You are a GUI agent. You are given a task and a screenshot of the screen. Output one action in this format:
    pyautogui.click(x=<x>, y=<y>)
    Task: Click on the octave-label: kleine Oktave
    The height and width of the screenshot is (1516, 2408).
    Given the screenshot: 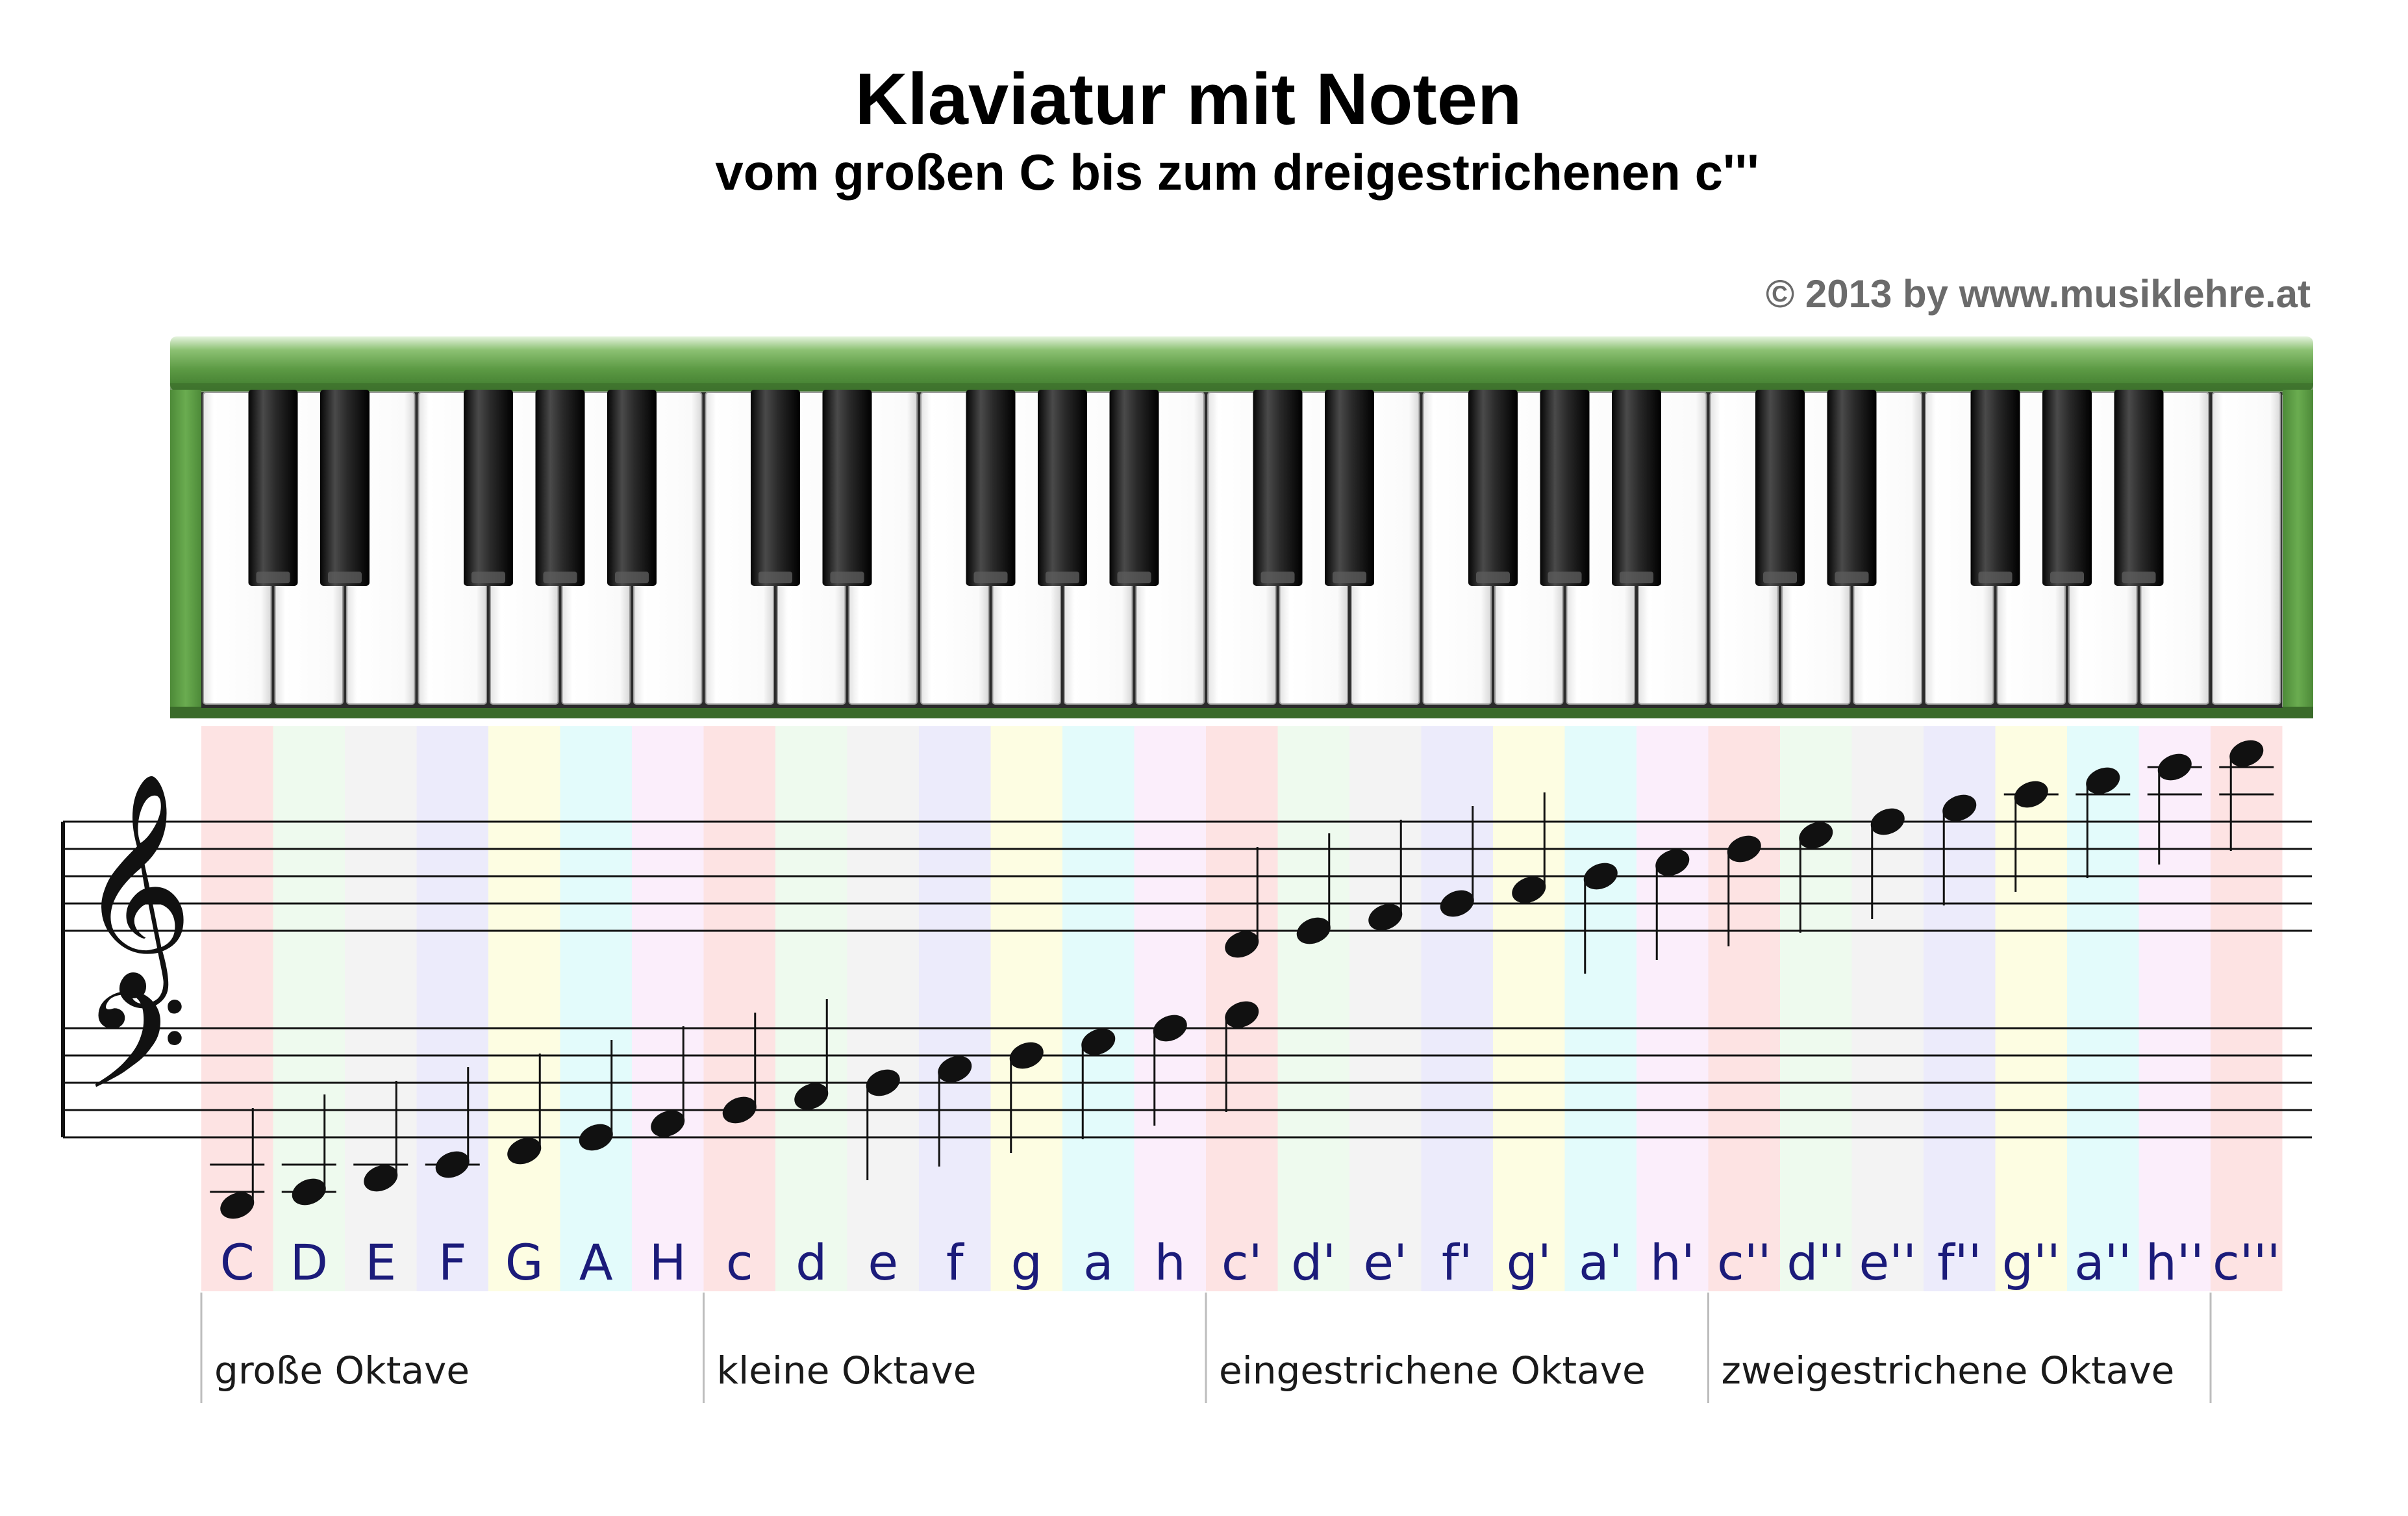 What is the action you would take?
    pyautogui.click(x=847, y=1371)
    